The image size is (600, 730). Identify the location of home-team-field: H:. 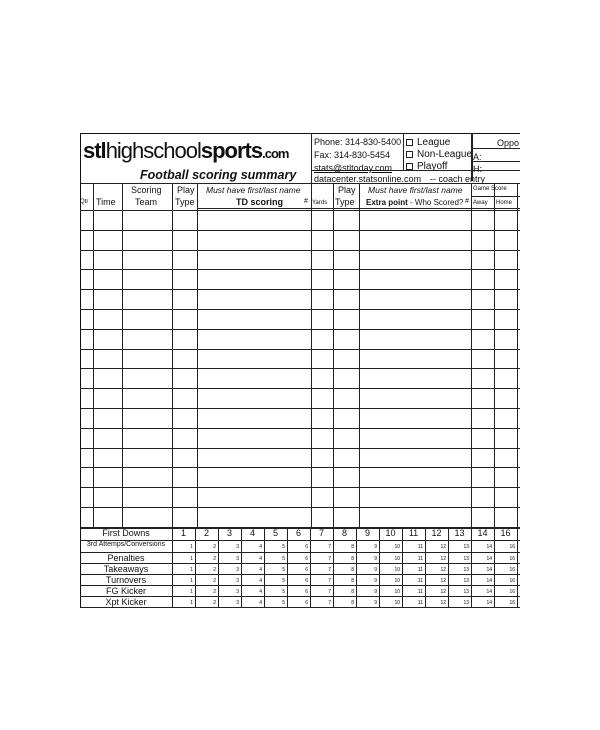
(477, 169).